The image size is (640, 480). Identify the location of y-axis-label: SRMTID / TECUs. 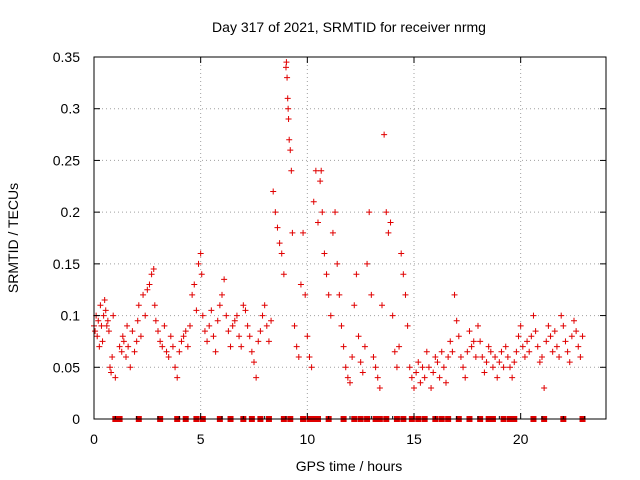
(13, 238).